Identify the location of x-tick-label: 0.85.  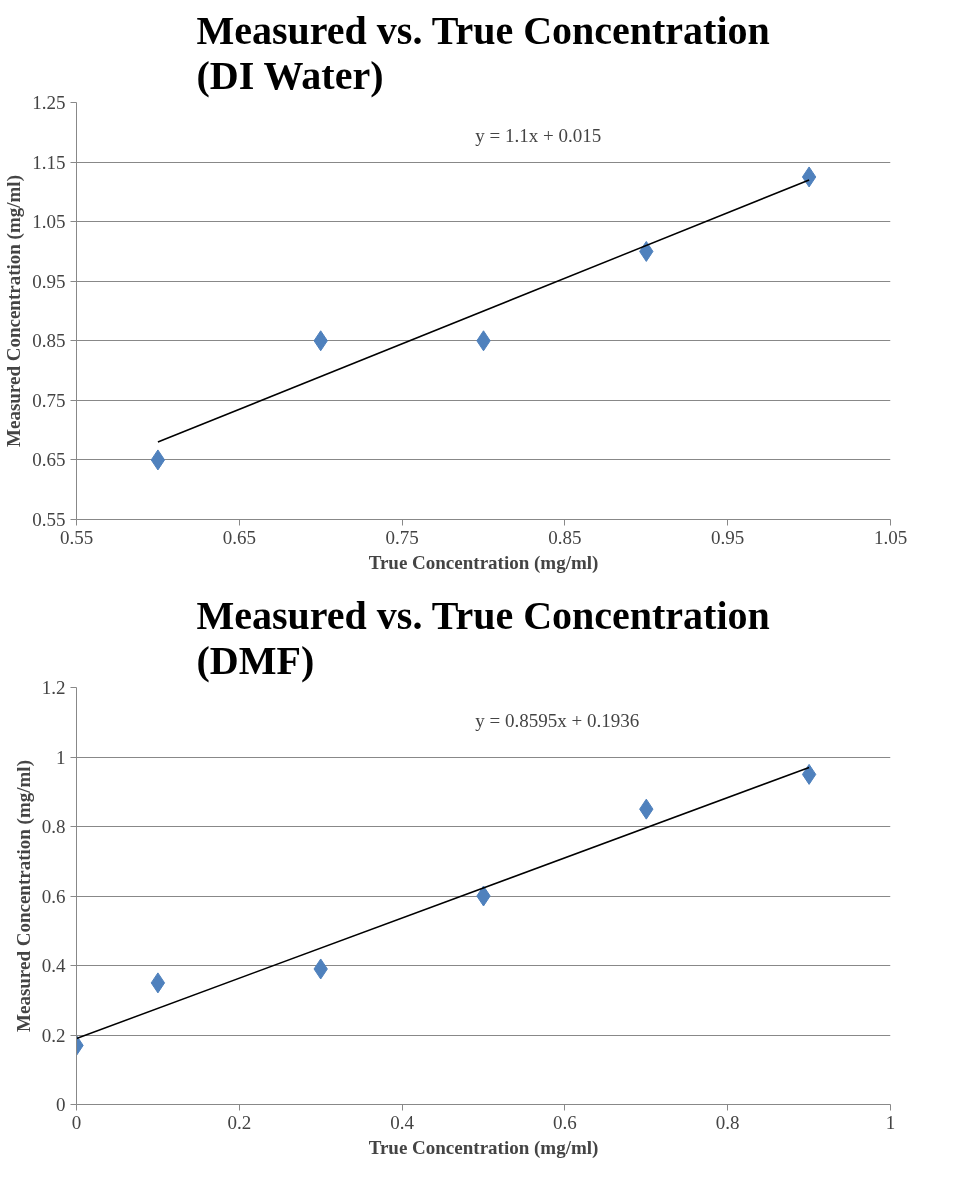
(565, 537).